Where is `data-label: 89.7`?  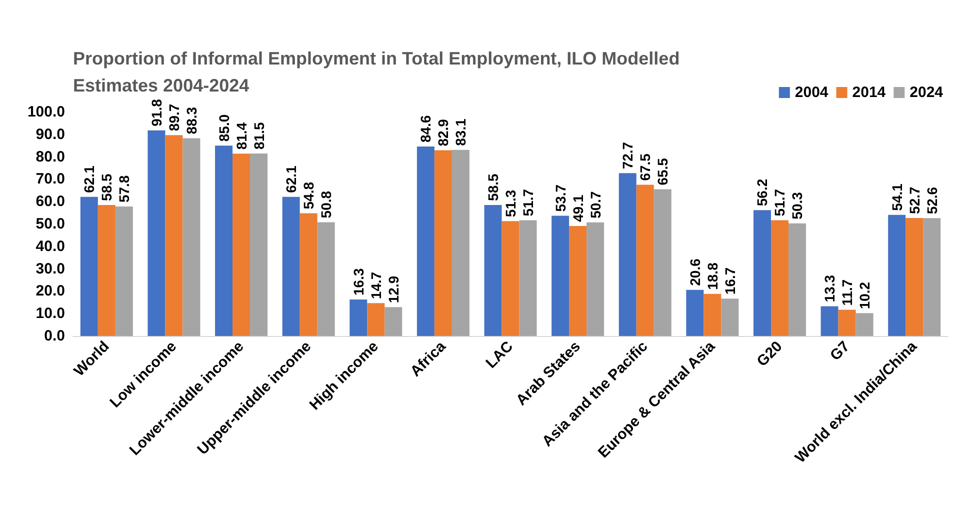
data-label: 89.7 is located at coordinates (174, 118).